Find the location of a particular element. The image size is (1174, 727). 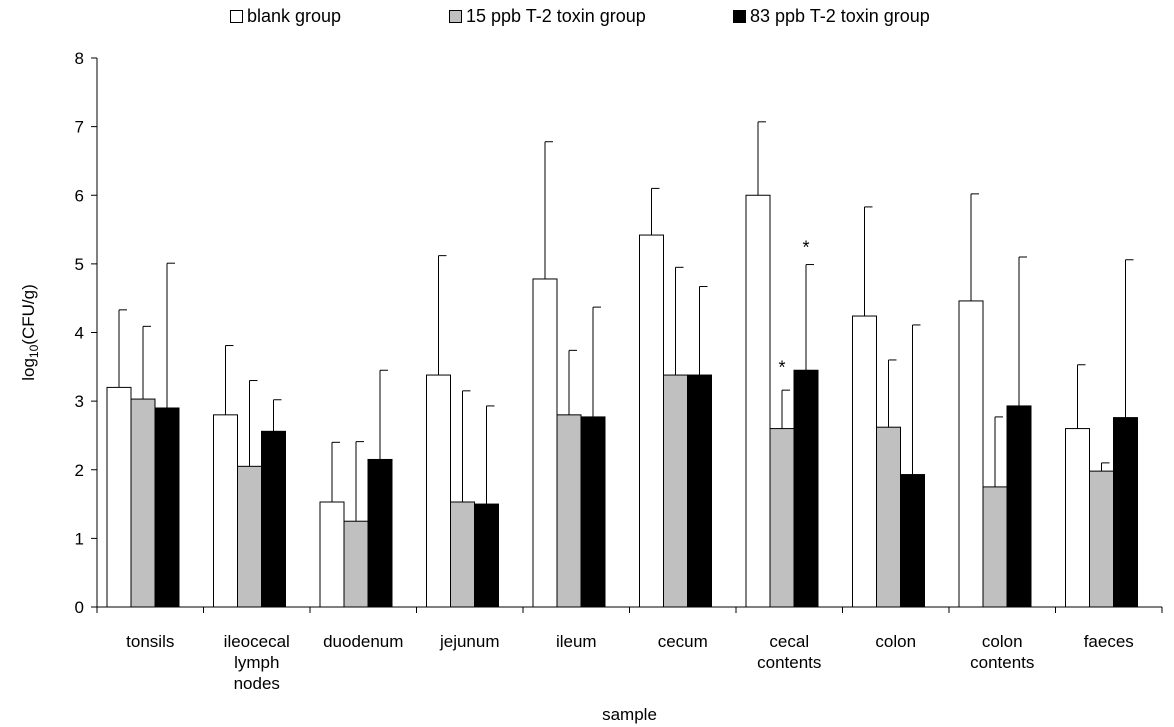

y-tick-label: 5 is located at coordinates (79, 264).